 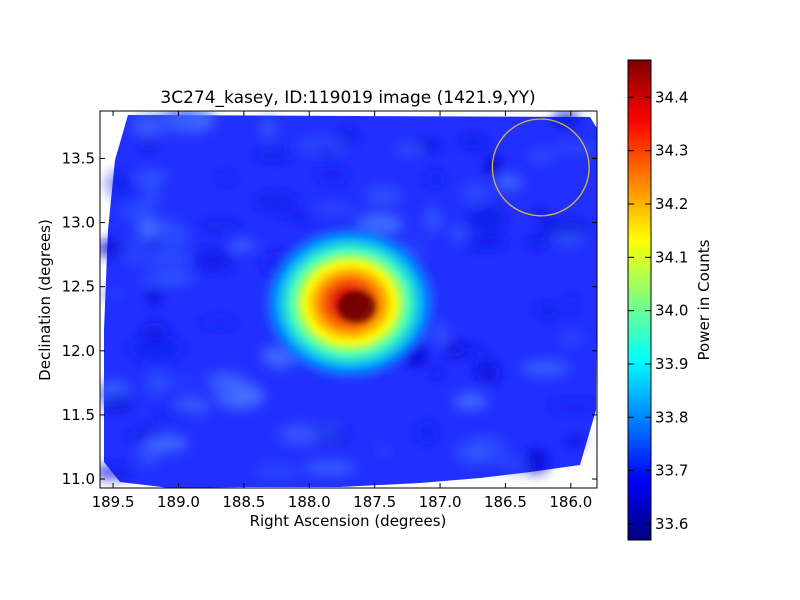 What do you see at coordinates (178, 502) in the screenshot?
I see `x-tick-label: 189.0` at bounding box center [178, 502].